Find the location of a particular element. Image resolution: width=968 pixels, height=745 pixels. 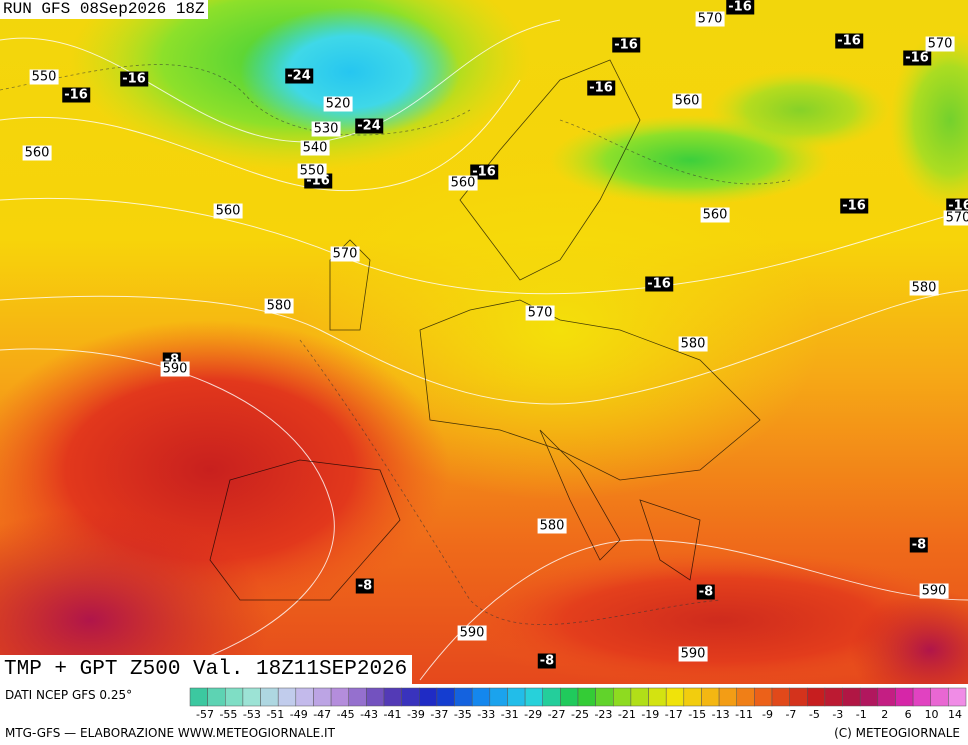

colorbar-label: -53 is located at coordinates (251, 714).